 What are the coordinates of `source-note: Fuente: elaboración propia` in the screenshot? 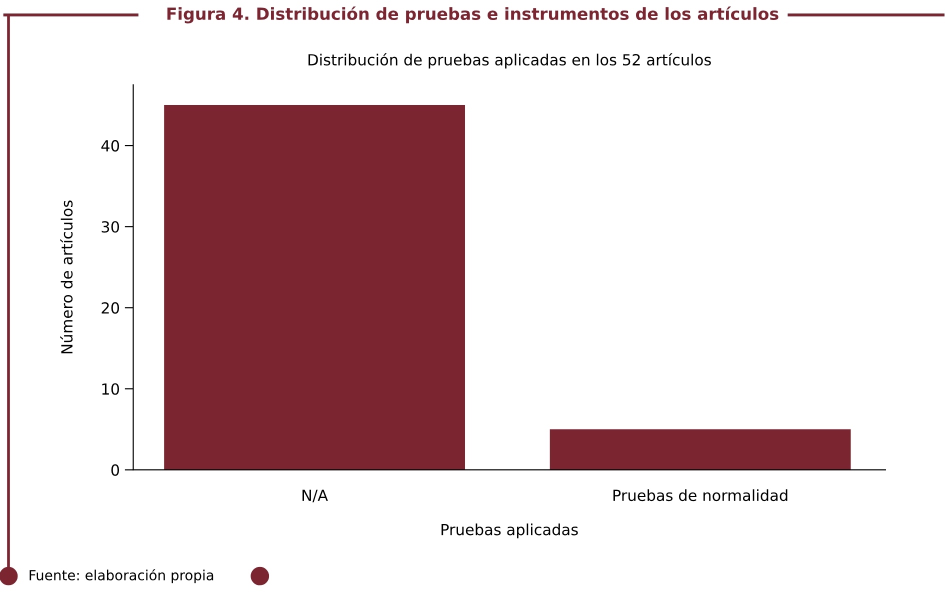 It's located at (122, 576).